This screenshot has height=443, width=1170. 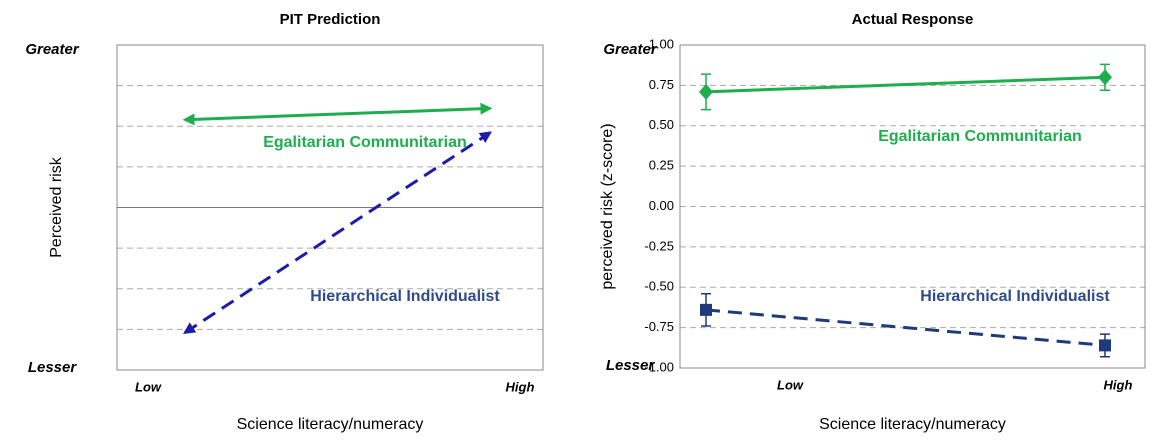 I want to click on y-tick-label: -1.00, so click(x=659, y=366).